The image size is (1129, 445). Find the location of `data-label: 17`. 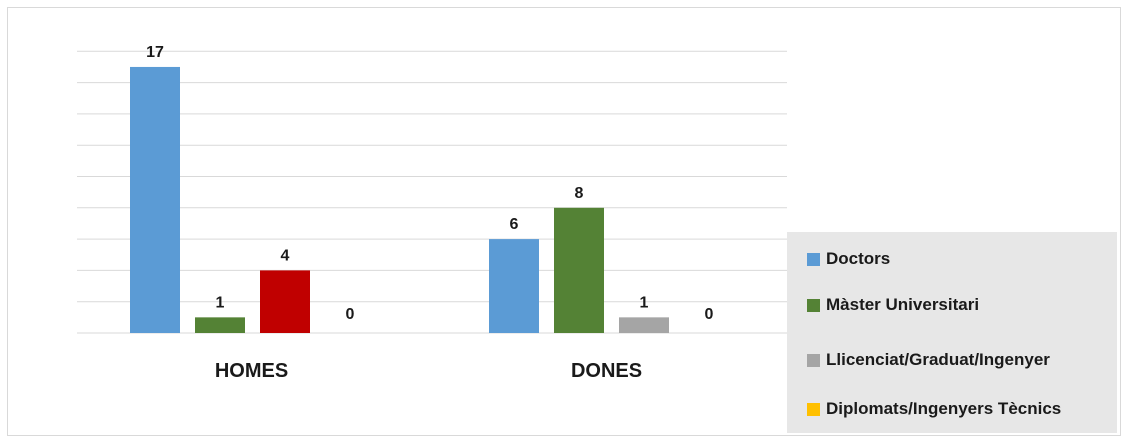

data-label: 17 is located at coordinates (155, 52).